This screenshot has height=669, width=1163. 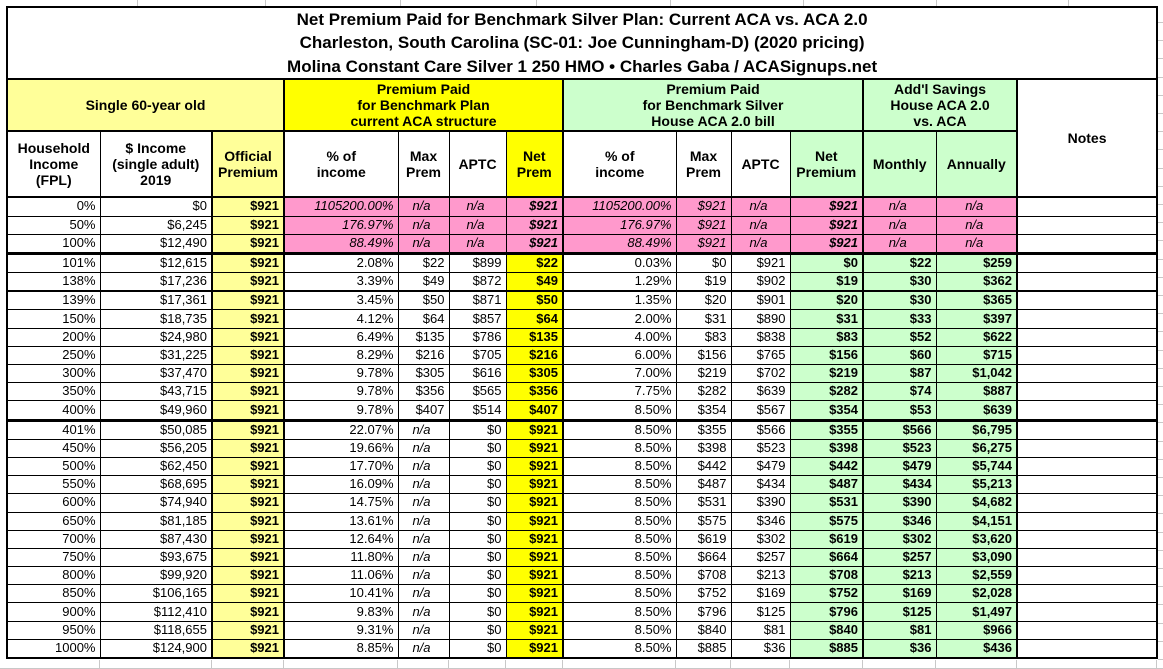 What do you see at coordinates (341, 612) in the screenshot?
I see `cell: 9.83%` at bounding box center [341, 612].